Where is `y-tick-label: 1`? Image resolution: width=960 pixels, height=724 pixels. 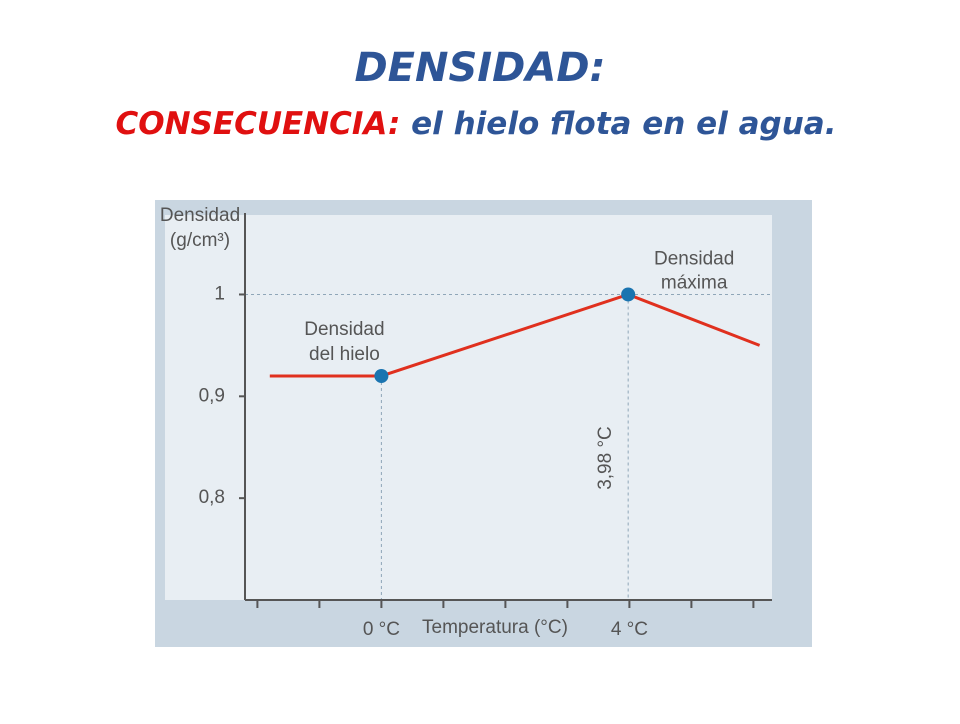
y-tick-label: 1 is located at coordinates (219, 293).